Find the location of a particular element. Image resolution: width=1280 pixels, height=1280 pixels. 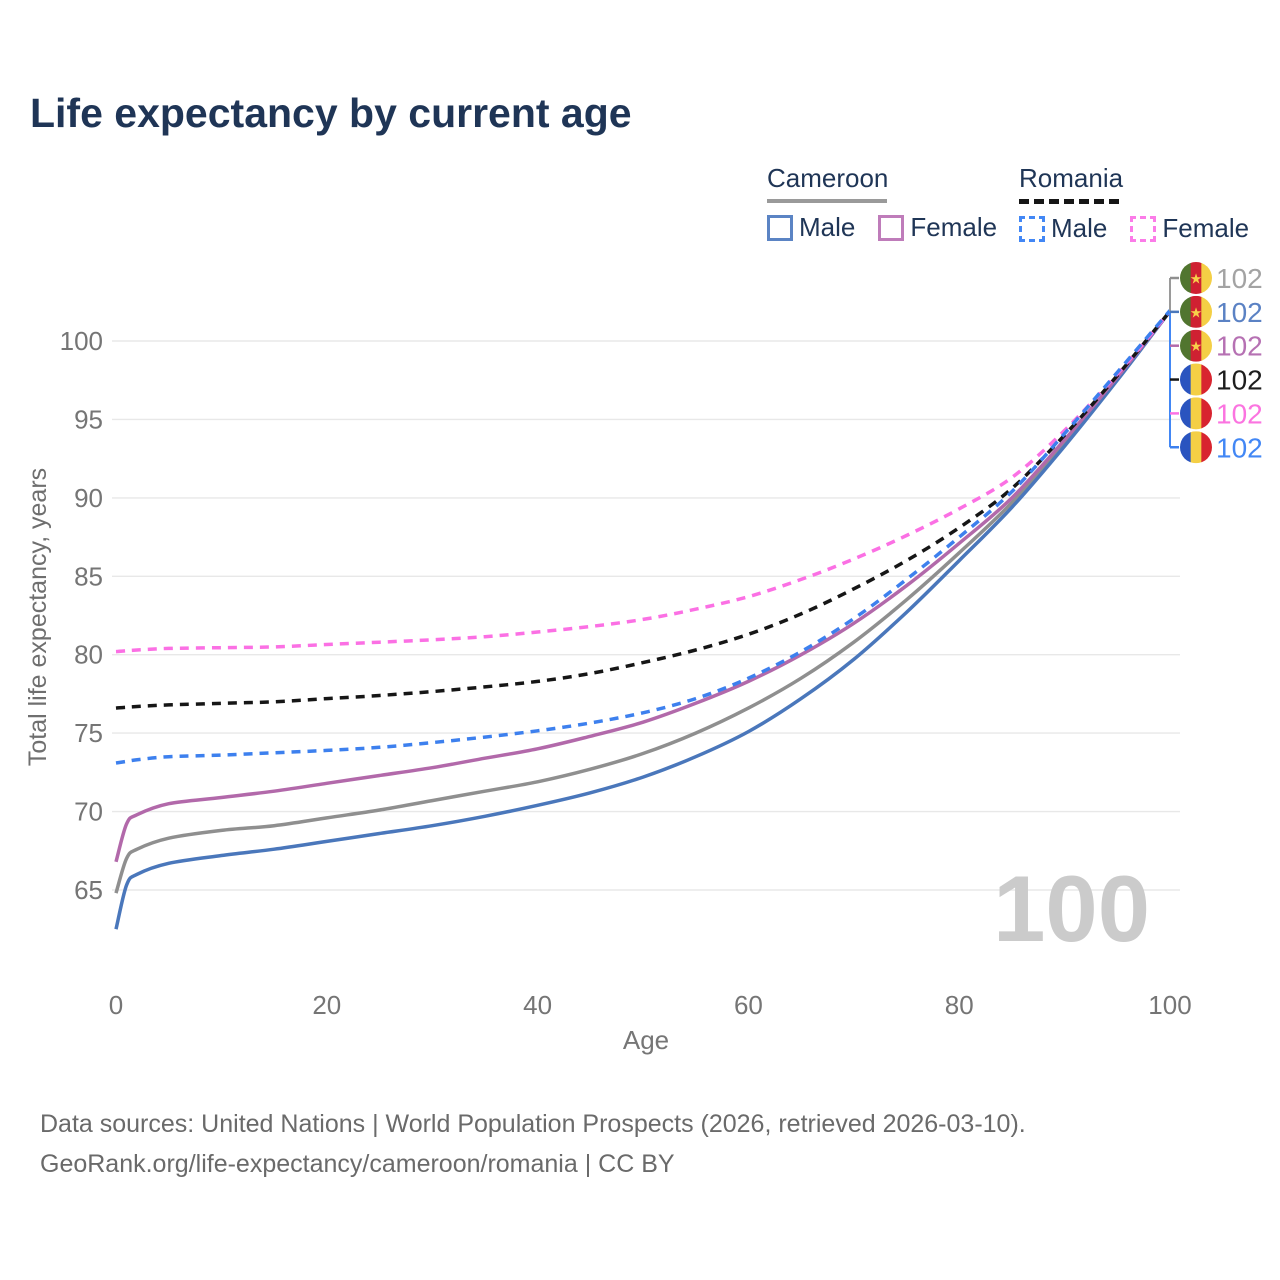

cameroon-line-sample is located at coordinates (827, 201).